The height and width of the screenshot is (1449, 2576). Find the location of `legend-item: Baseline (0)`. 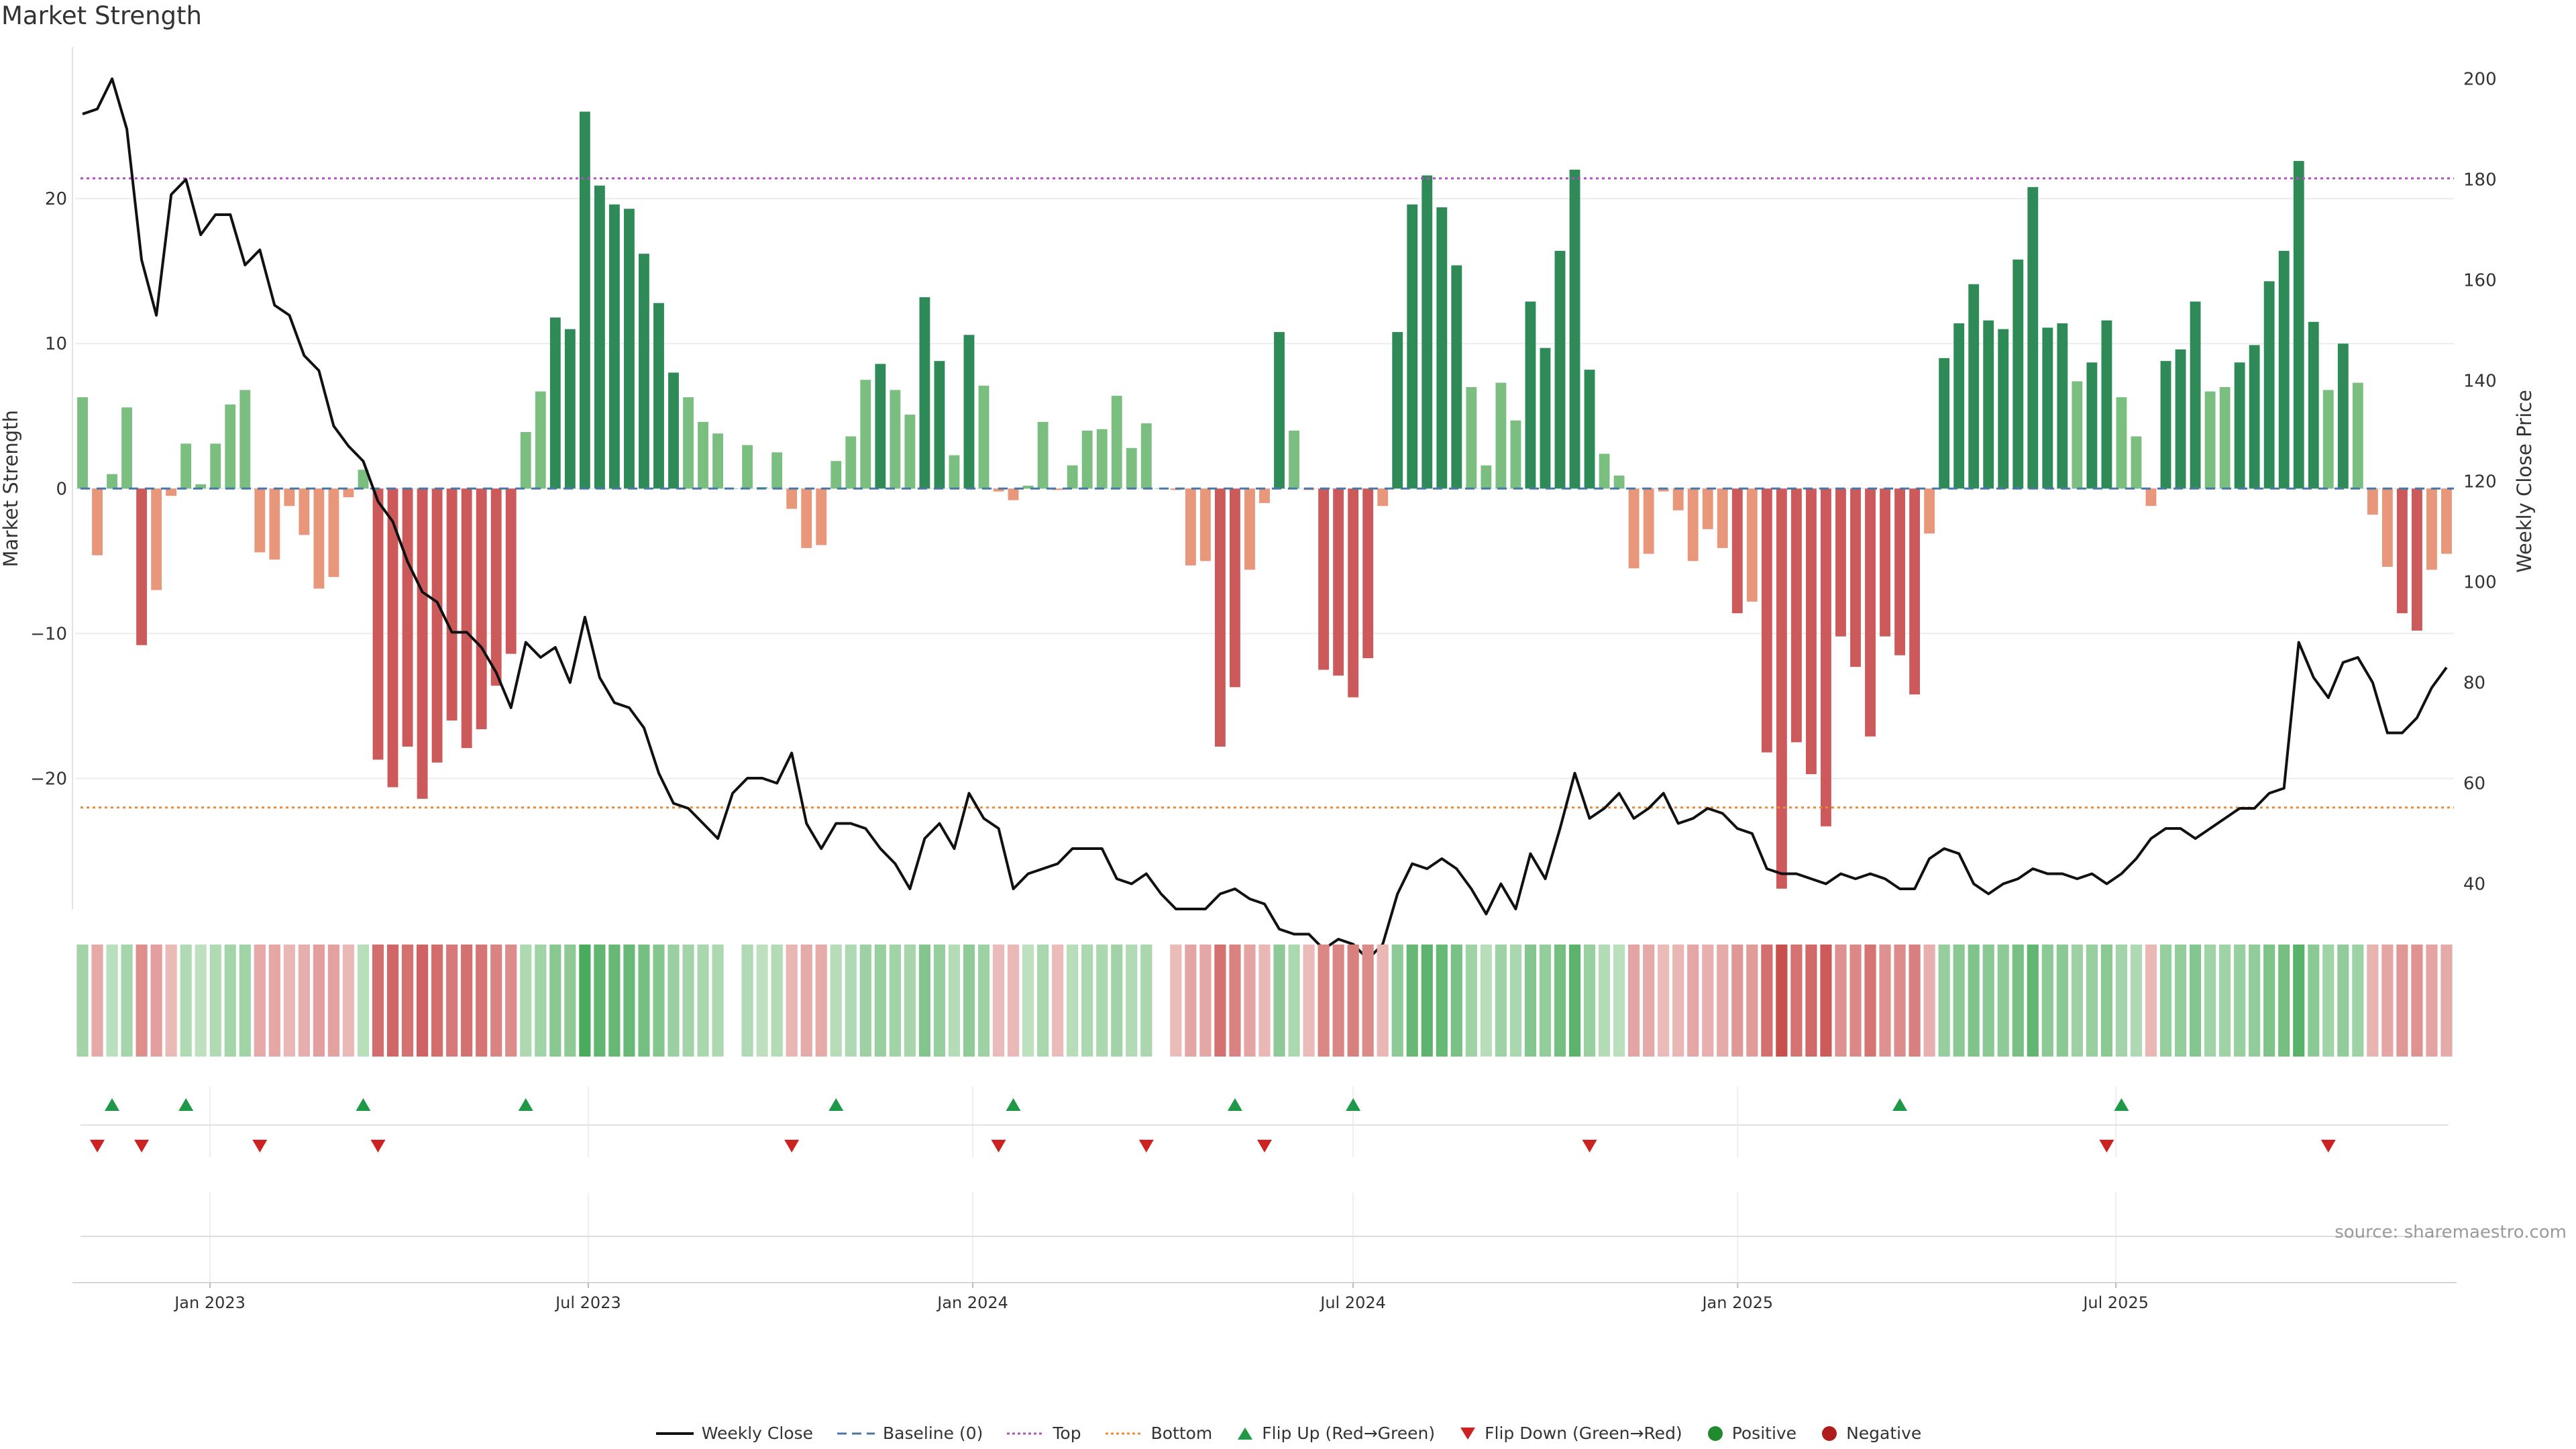

legend-item: Baseline (0) is located at coordinates (909, 1433).